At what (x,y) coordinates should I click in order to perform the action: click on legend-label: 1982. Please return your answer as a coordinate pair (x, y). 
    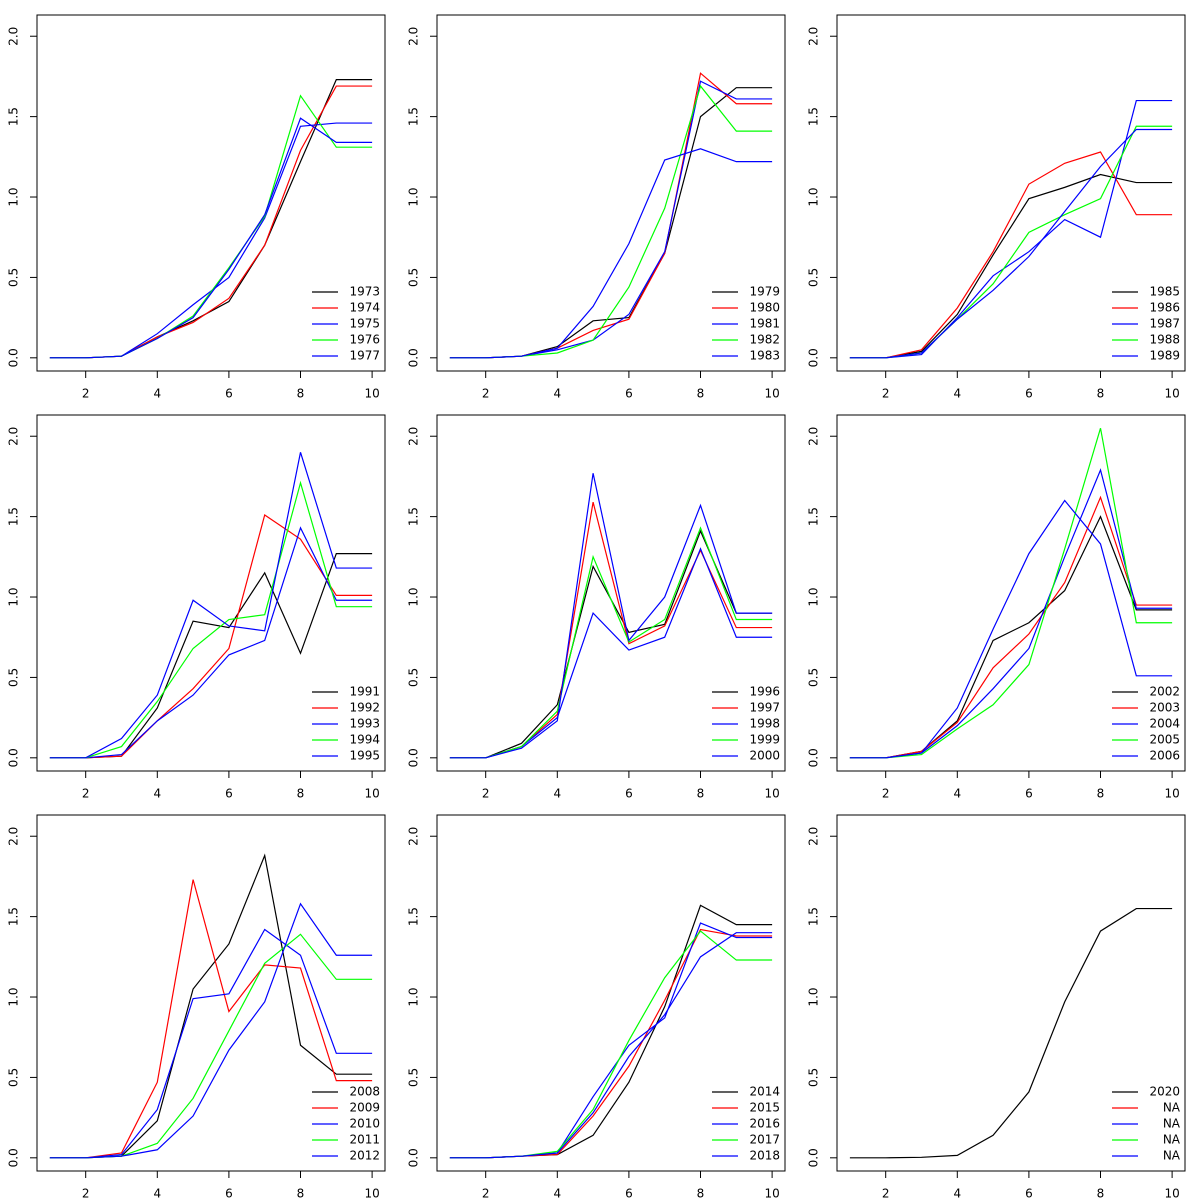
    Looking at the image, I should click on (764, 340).